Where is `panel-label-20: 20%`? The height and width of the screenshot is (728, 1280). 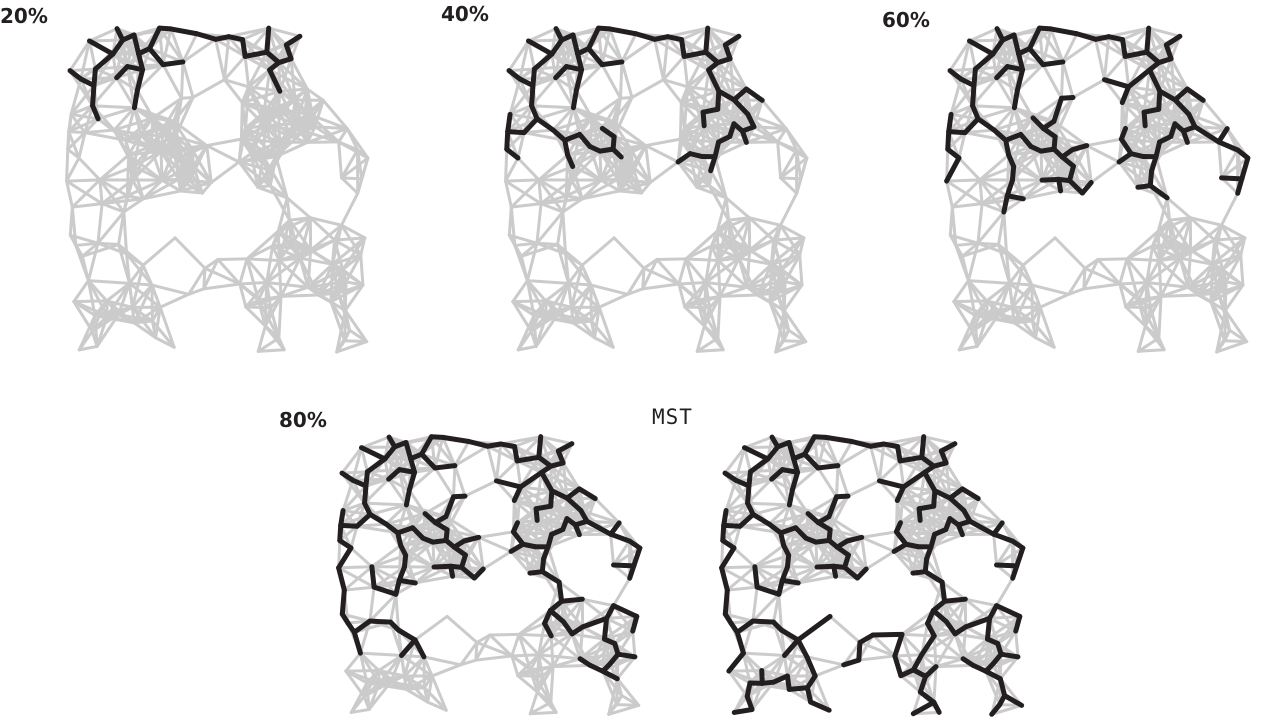
panel-label-20: 20% is located at coordinates (24, 16).